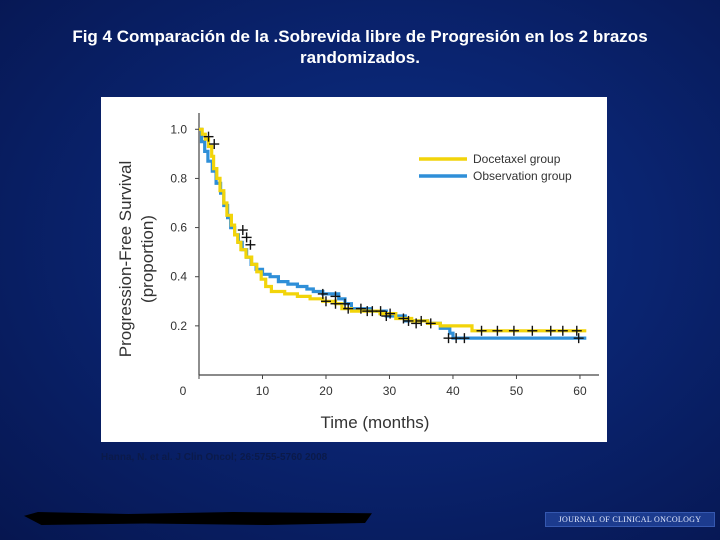 The width and height of the screenshot is (720, 540). Describe the element at coordinates (178, 178) in the screenshot. I see `y-tick-label: 0.8` at that location.